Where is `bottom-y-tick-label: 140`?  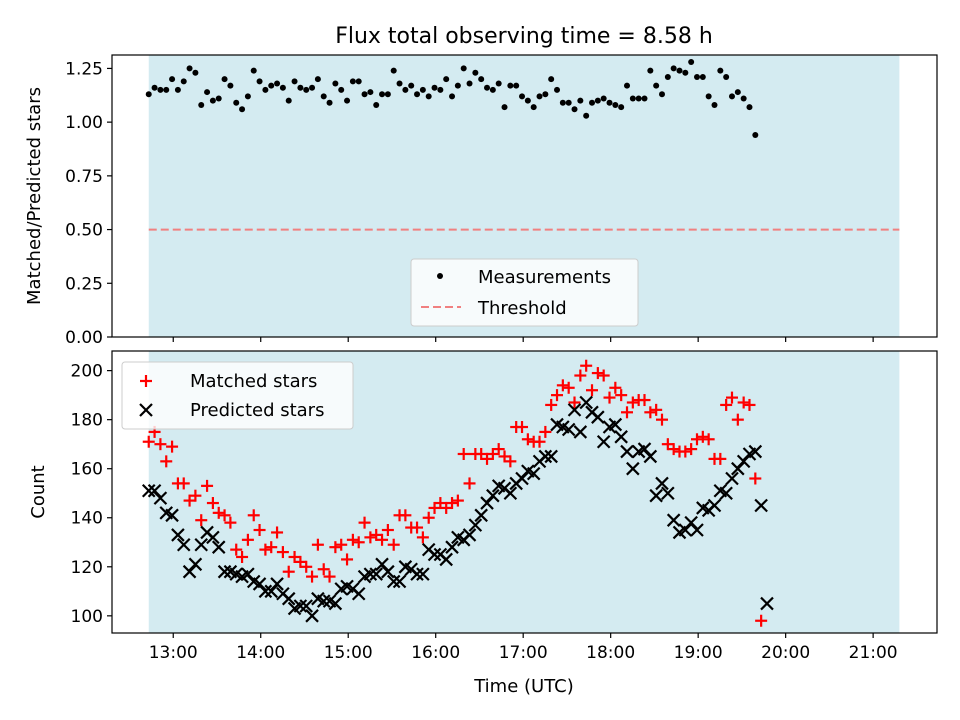
bottom-y-tick-label: 140 is located at coordinates (87, 519).